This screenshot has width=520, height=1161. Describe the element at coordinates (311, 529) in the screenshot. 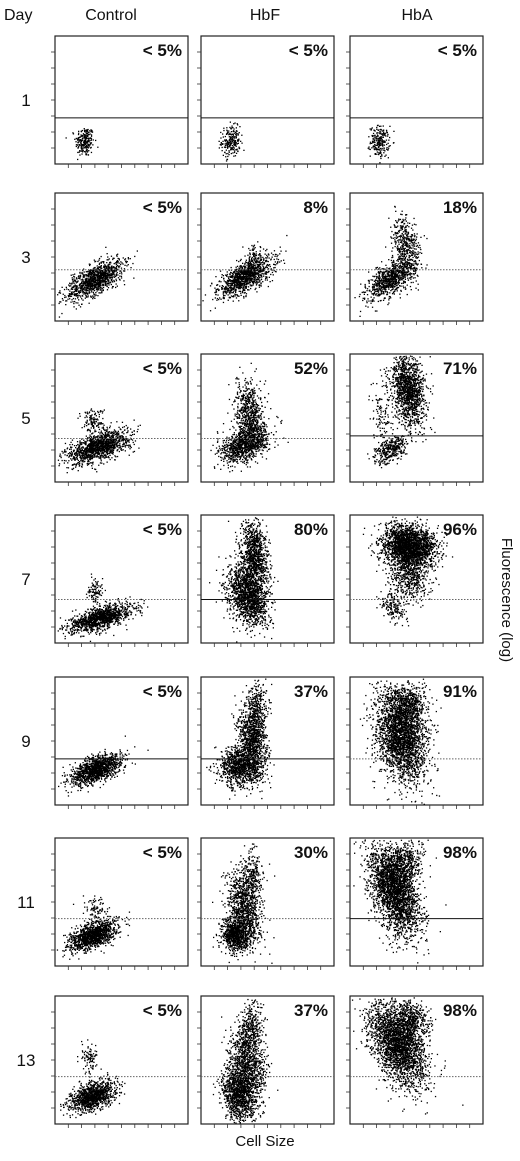

I see `percent-positive-label: 80%` at that location.